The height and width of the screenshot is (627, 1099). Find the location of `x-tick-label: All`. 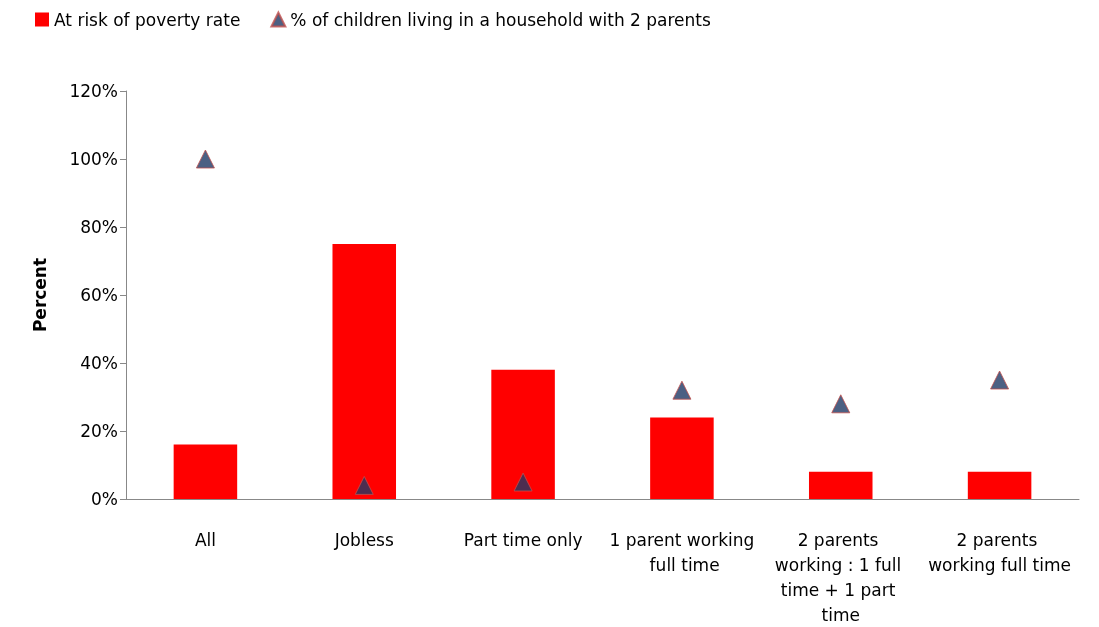

x-tick-label: All is located at coordinates (205, 539).